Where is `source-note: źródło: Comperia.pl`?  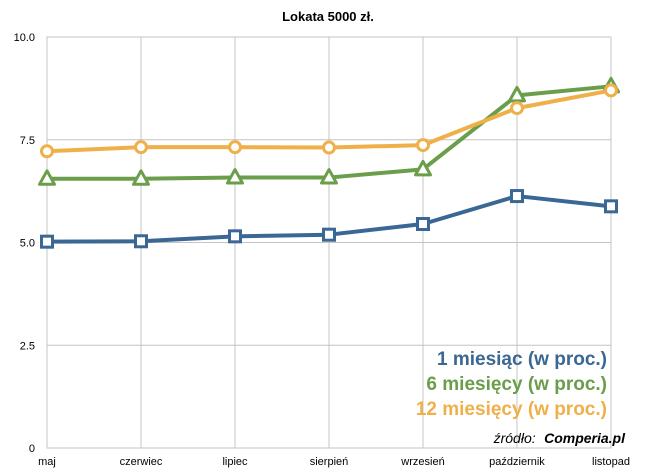 source-note: źródło: Comperia.pl is located at coordinates (559, 438).